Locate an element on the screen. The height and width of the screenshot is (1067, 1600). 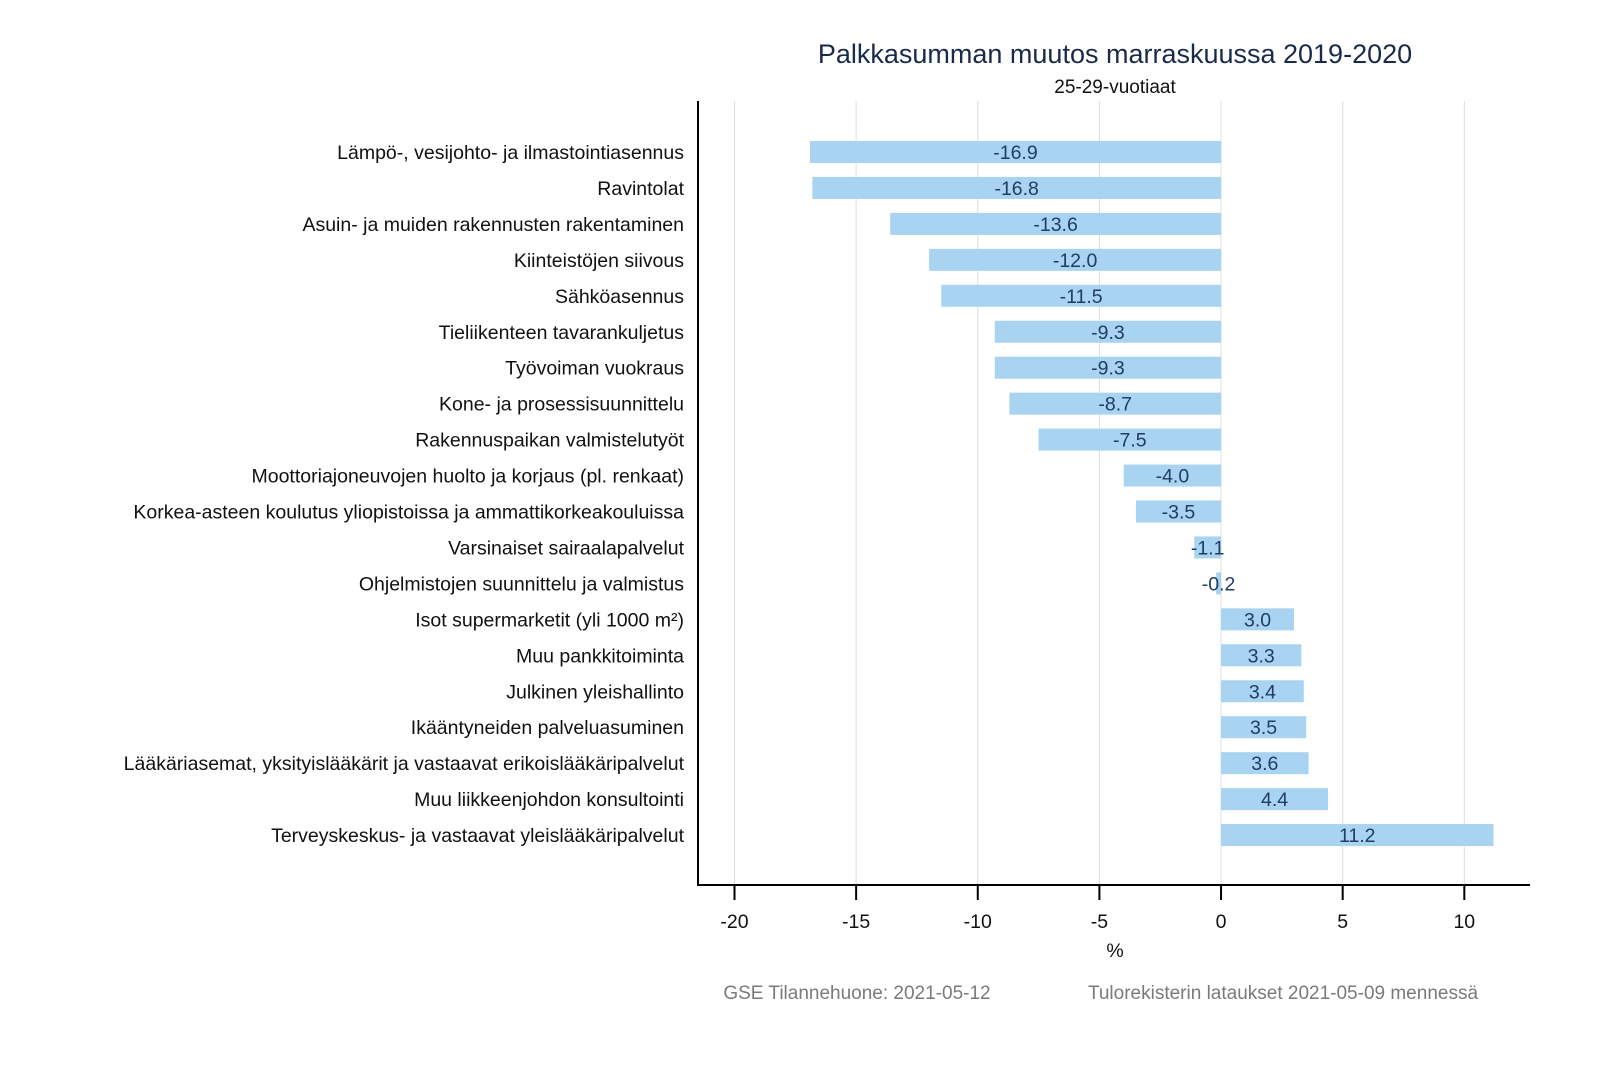
bar-value-label: -13.6 is located at coordinates (1055, 225).